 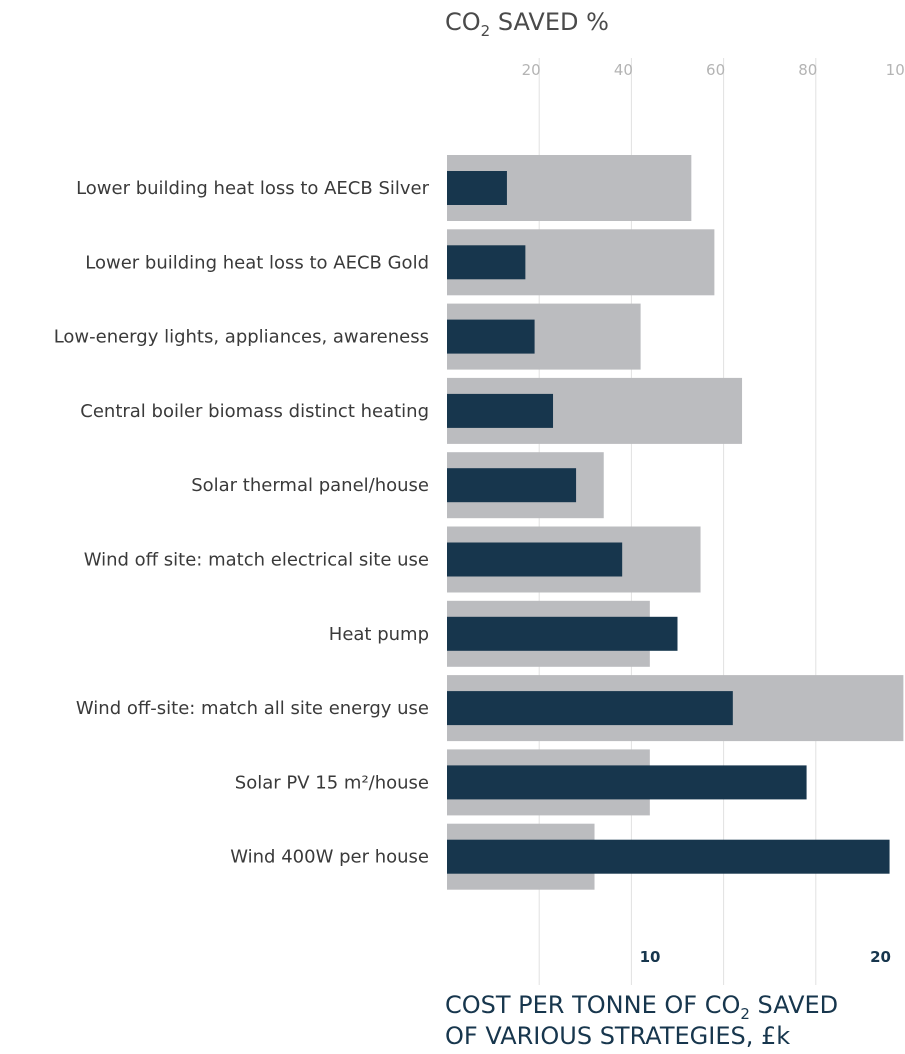 What do you see at coordinates (765, 957) in the screenshot?
I see `bottom-axis-ticks: 10 20` at bounding box center [765, 957].